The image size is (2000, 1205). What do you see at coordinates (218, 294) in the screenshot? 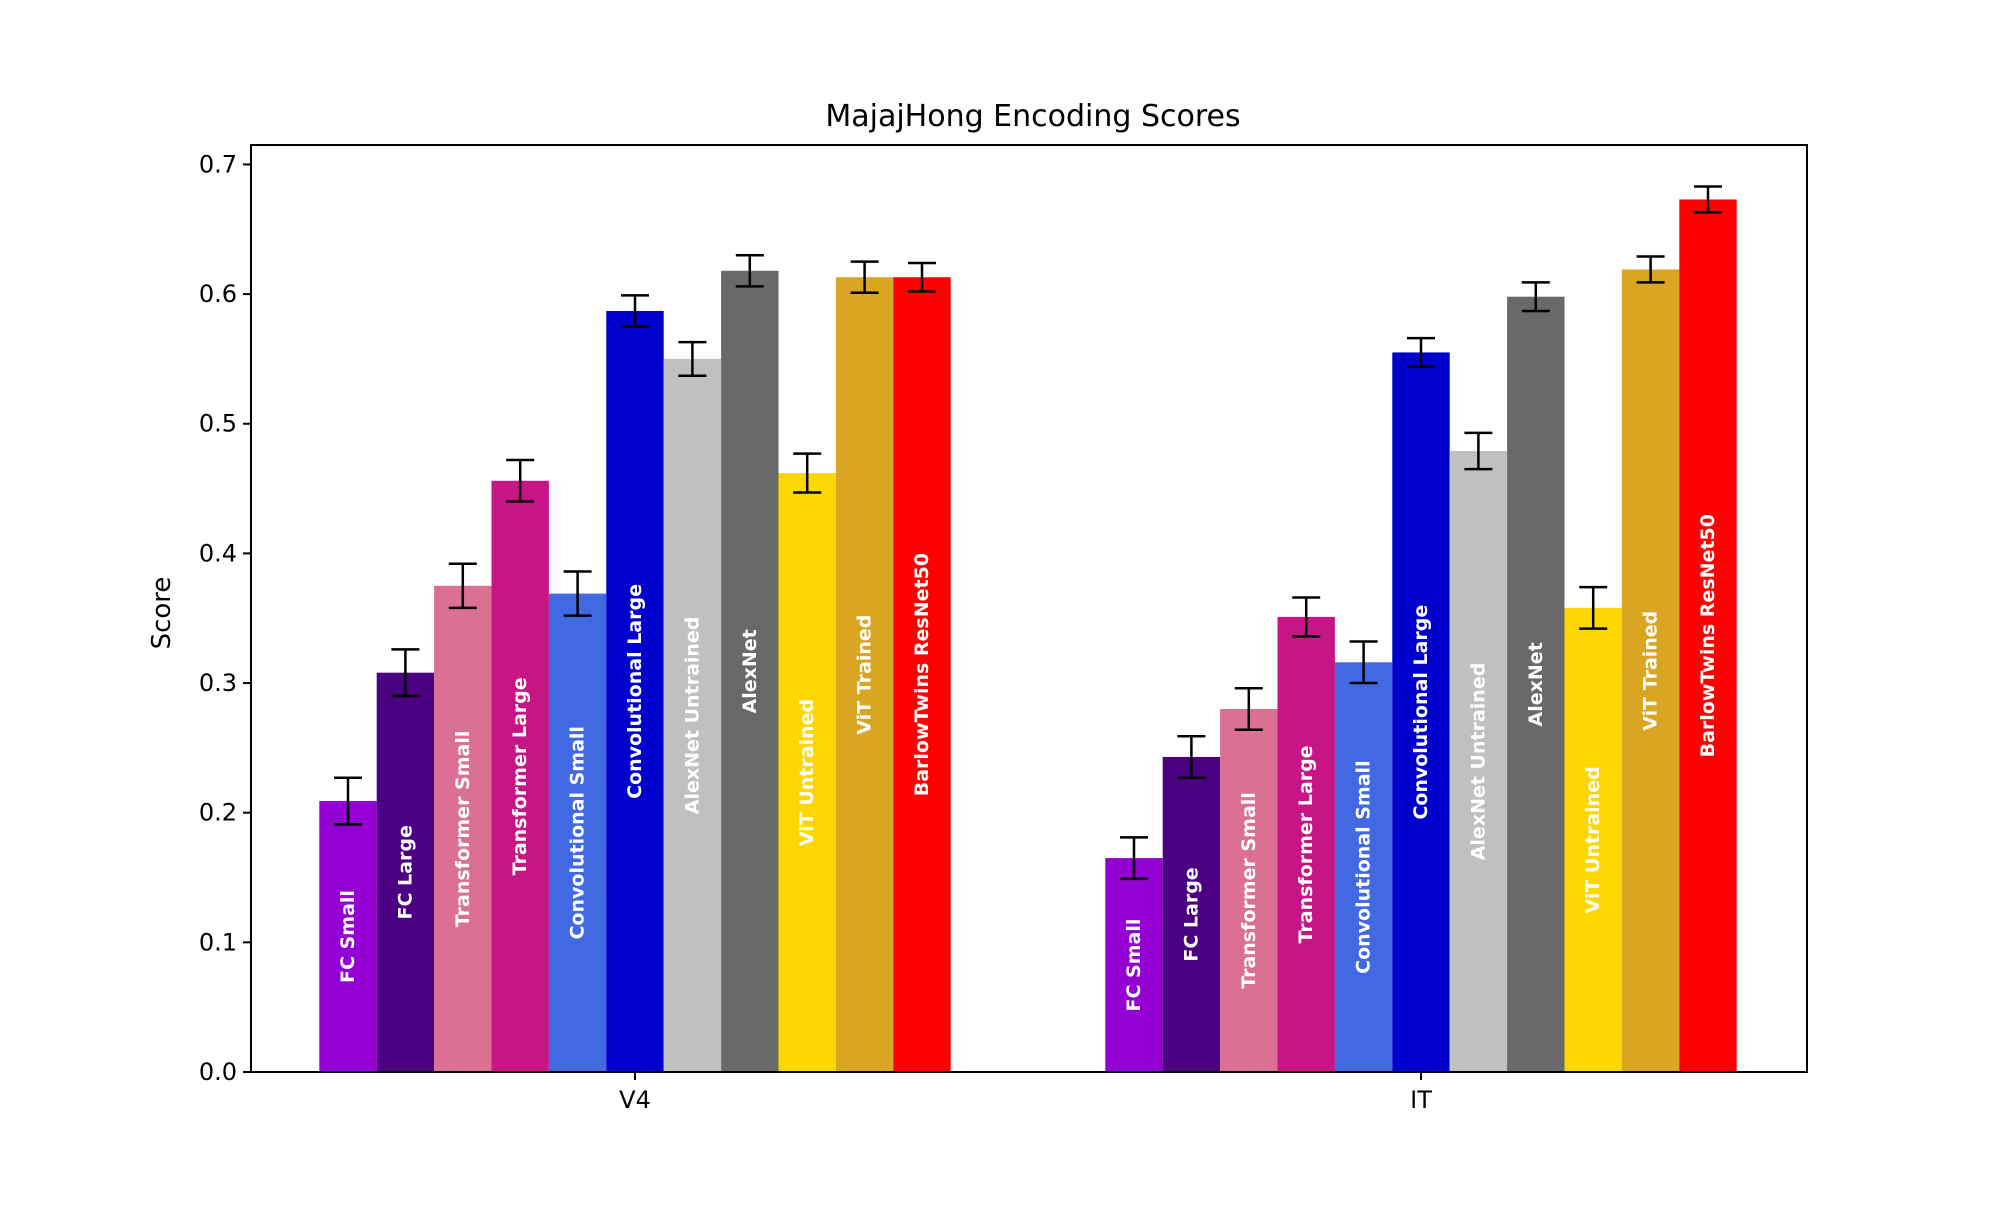
I see `y-tick-label: 0.6` at bounding box center [218, 294].